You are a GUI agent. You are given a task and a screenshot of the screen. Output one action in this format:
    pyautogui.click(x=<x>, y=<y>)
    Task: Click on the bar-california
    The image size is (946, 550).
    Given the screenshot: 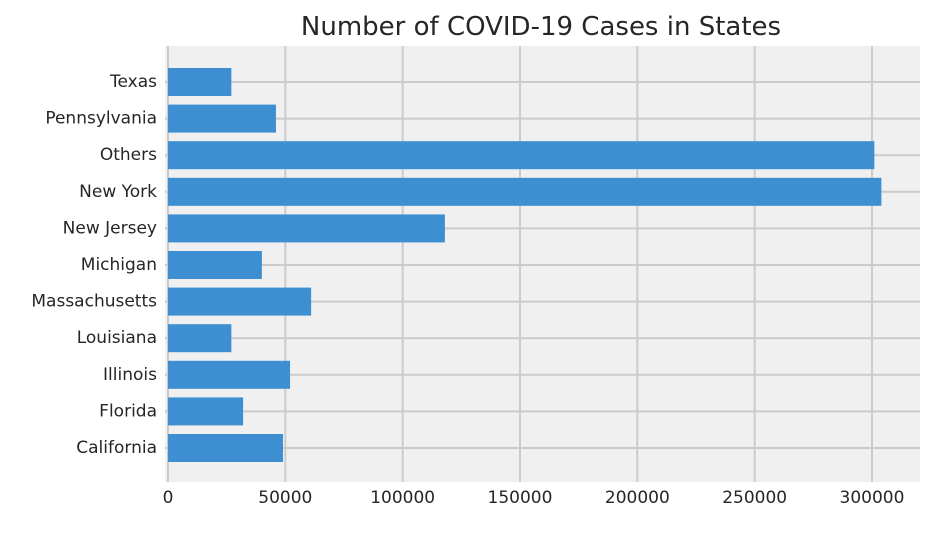 What is the action you would take?
    pyautogui.click(x=225, y=448)
    